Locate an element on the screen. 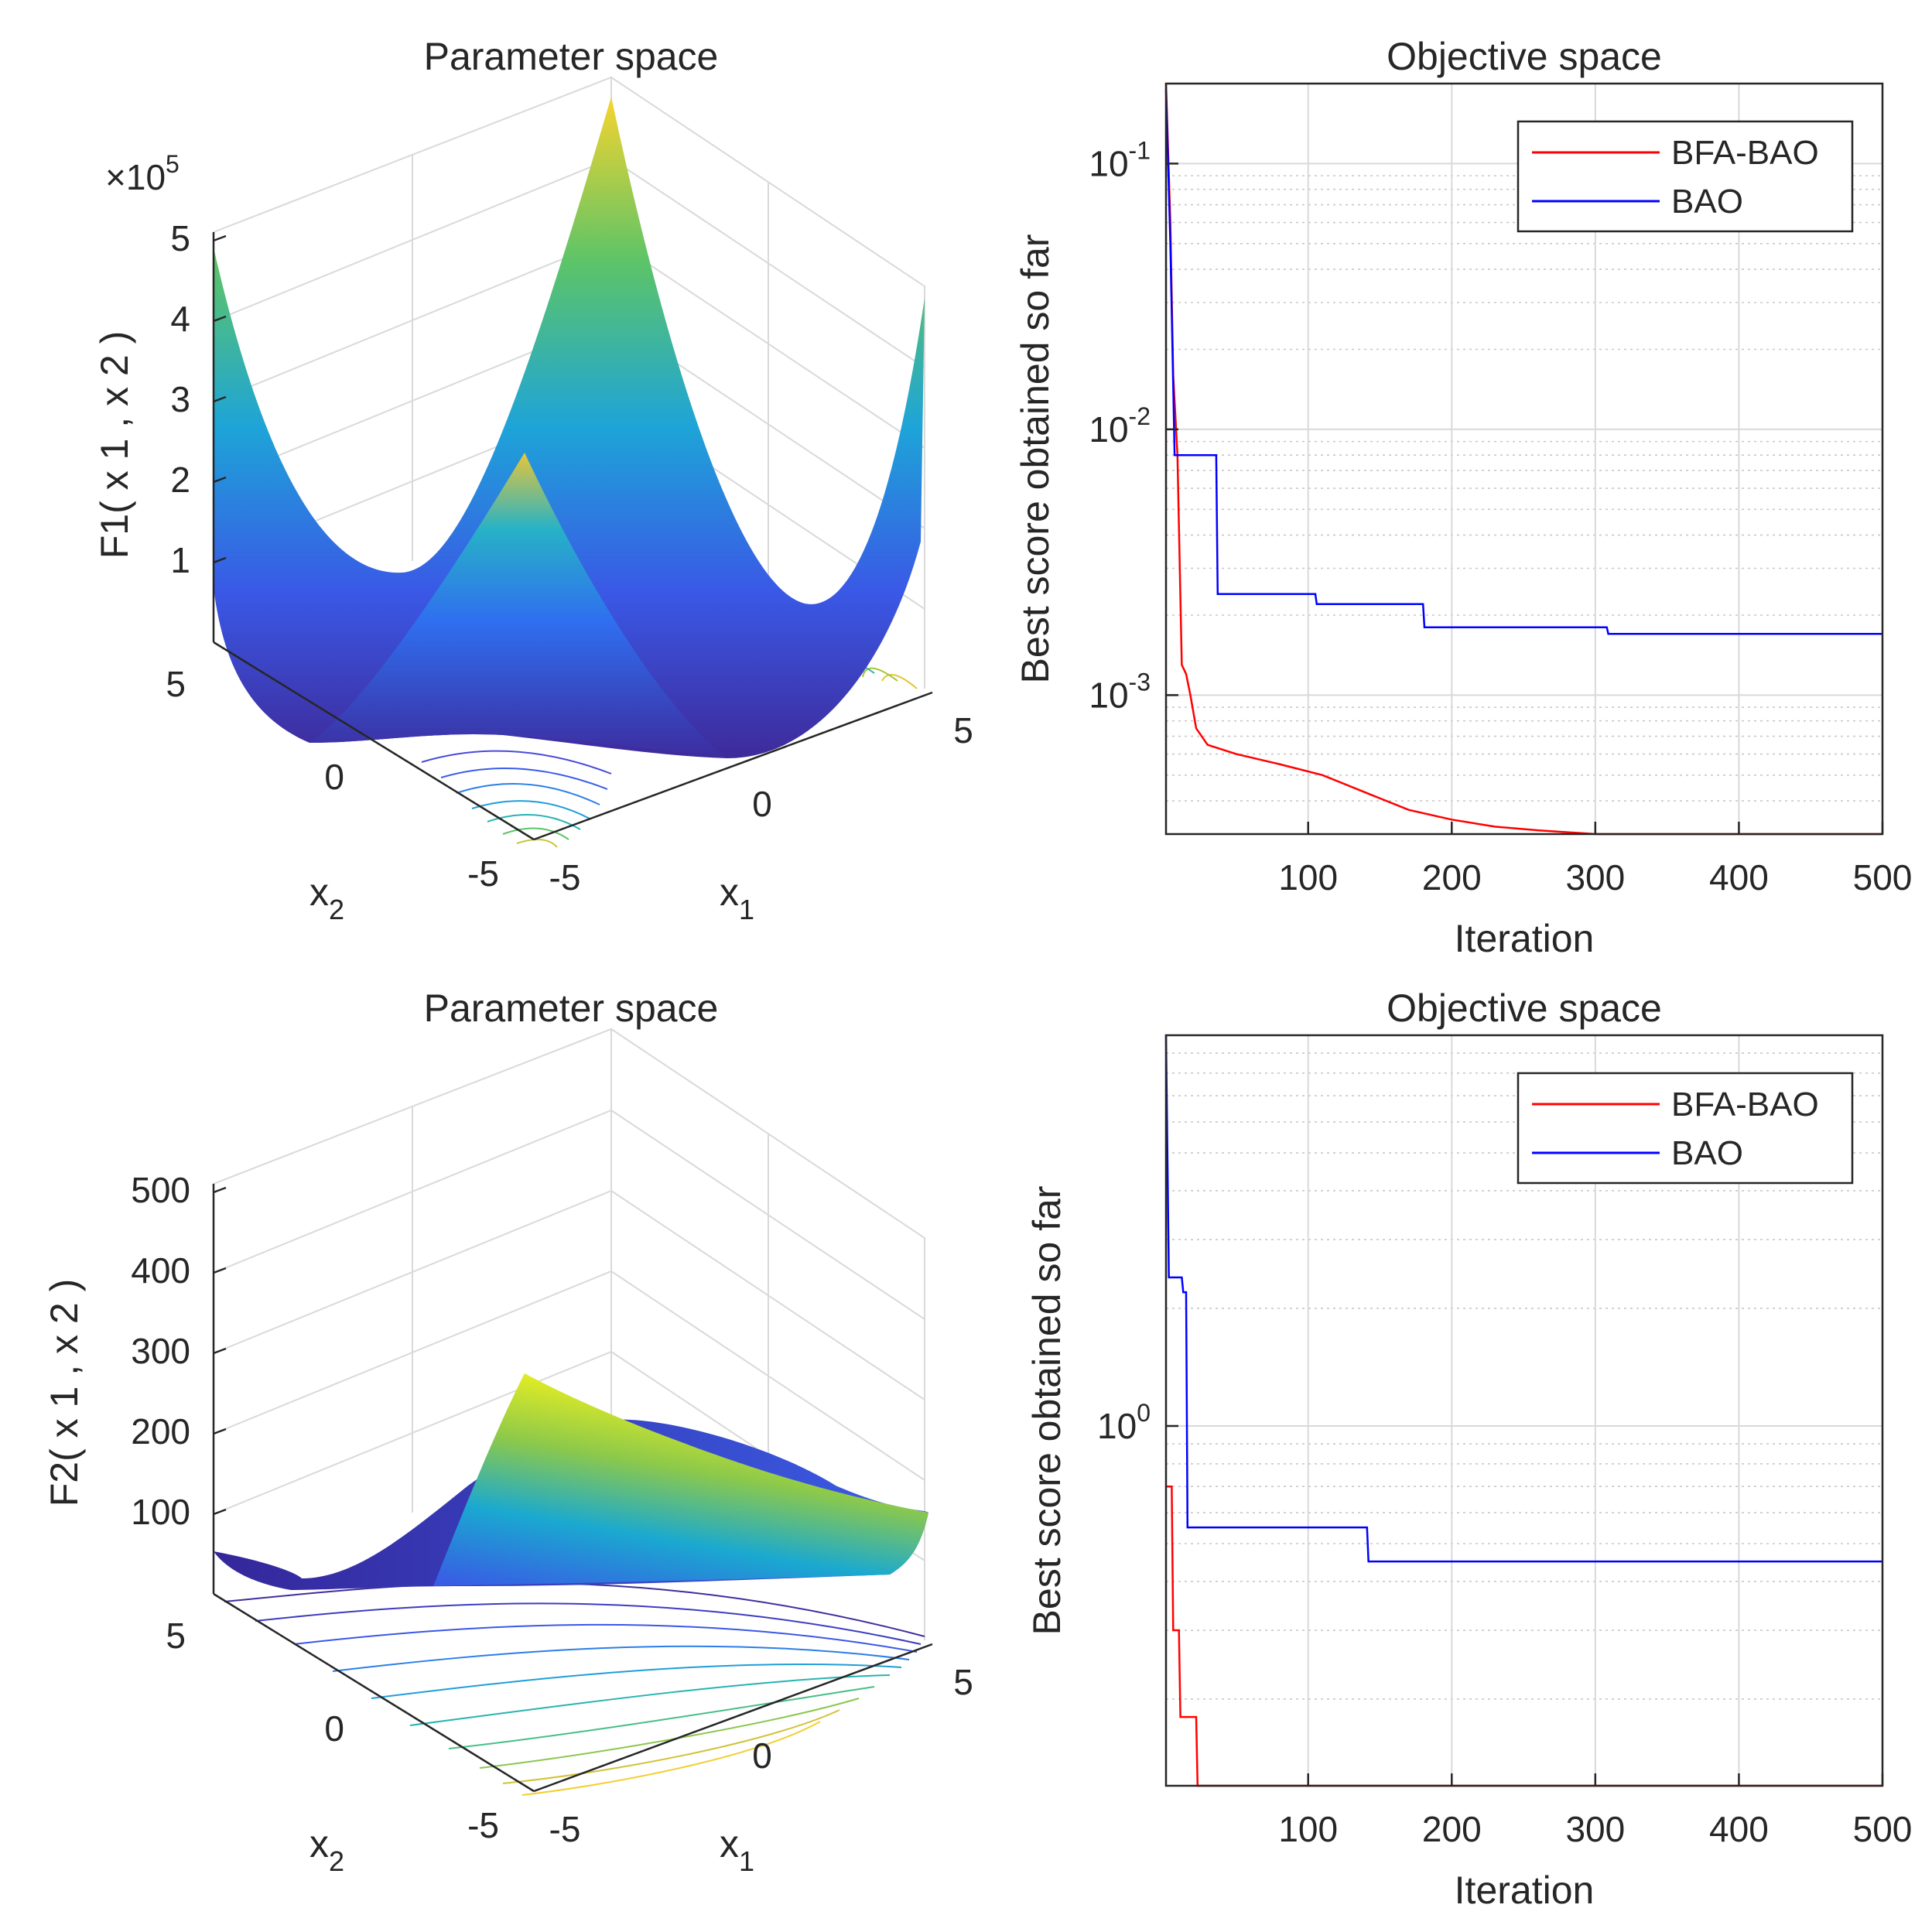  p3-surface is located at coordinates (571, 1481).